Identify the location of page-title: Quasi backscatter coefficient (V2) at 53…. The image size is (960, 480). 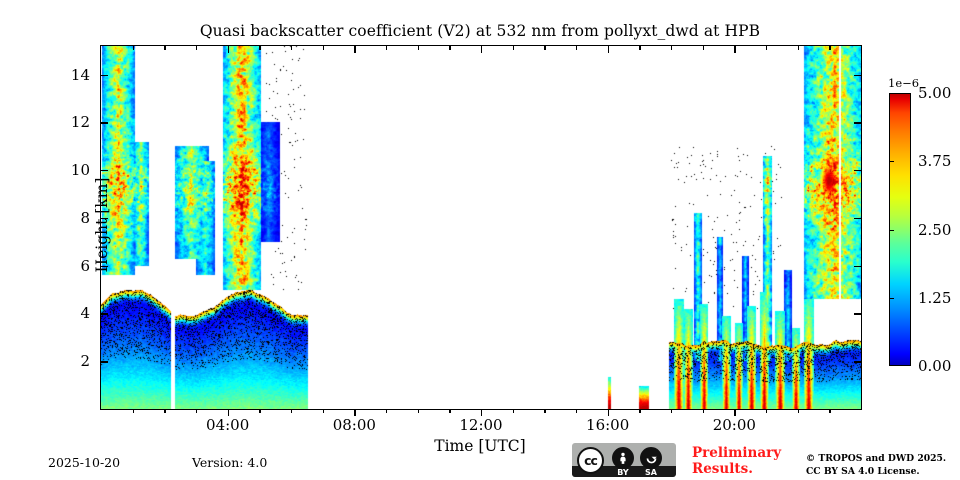
(480, 31).